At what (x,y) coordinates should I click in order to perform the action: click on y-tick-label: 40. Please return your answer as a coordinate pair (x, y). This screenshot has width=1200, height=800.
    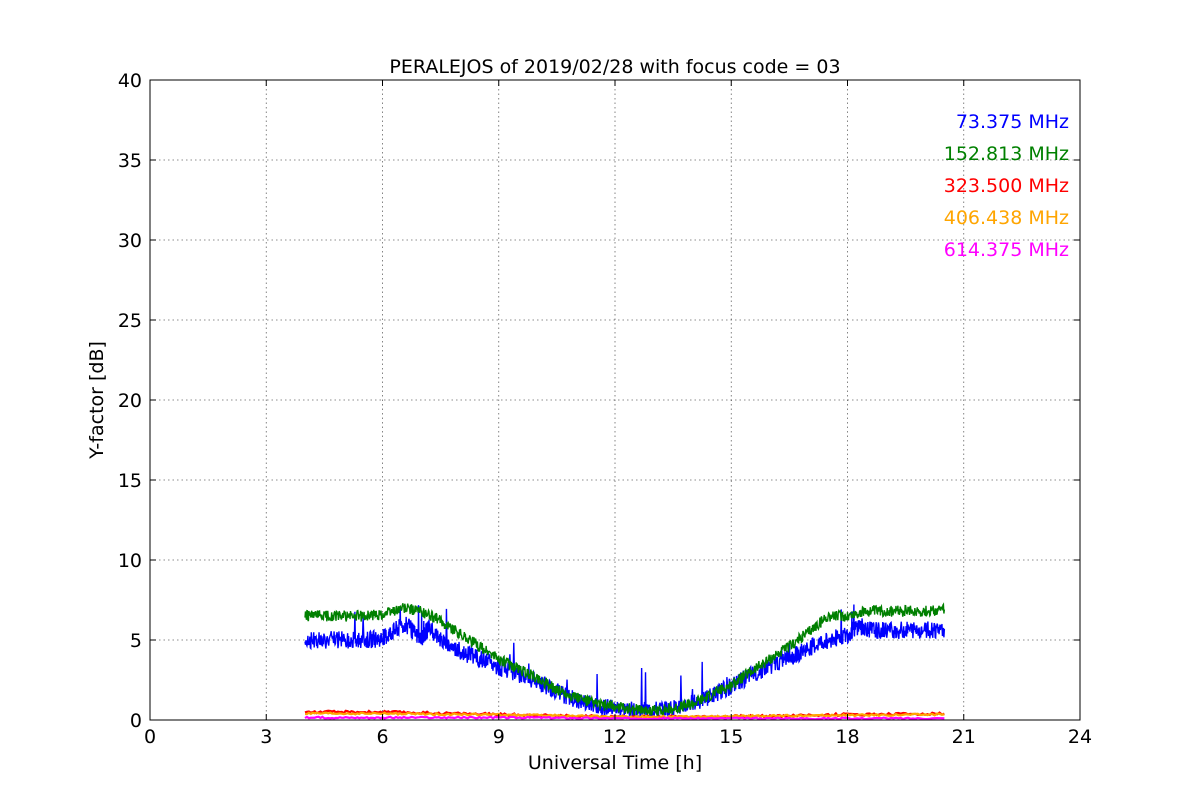
    Looking at the image, I should click on (130, 81).